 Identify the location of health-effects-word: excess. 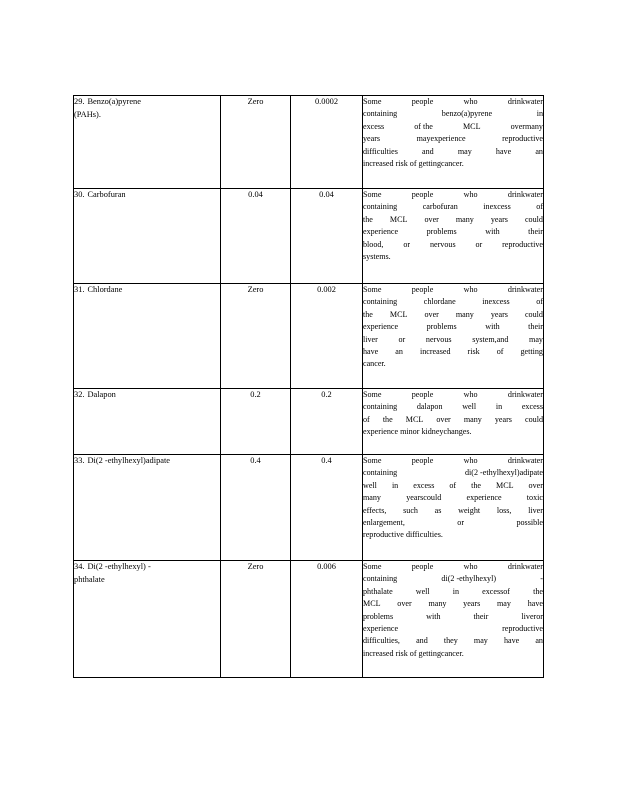
(424, 485).